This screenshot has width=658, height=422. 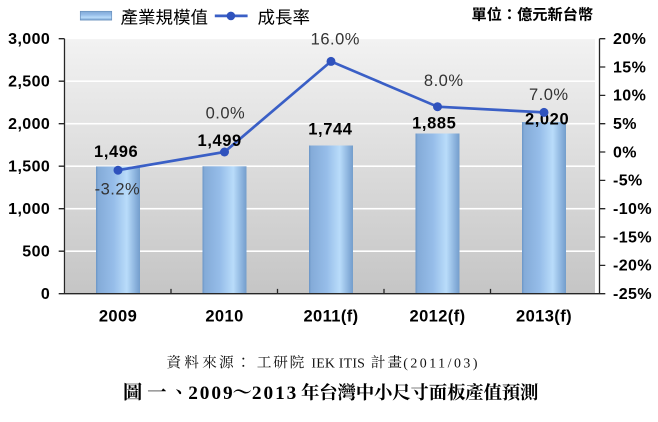 What do you see at coordinates (116, 152) in the screenshot?
I see `svg-text: 1,496` at bounding box center [116, 152].